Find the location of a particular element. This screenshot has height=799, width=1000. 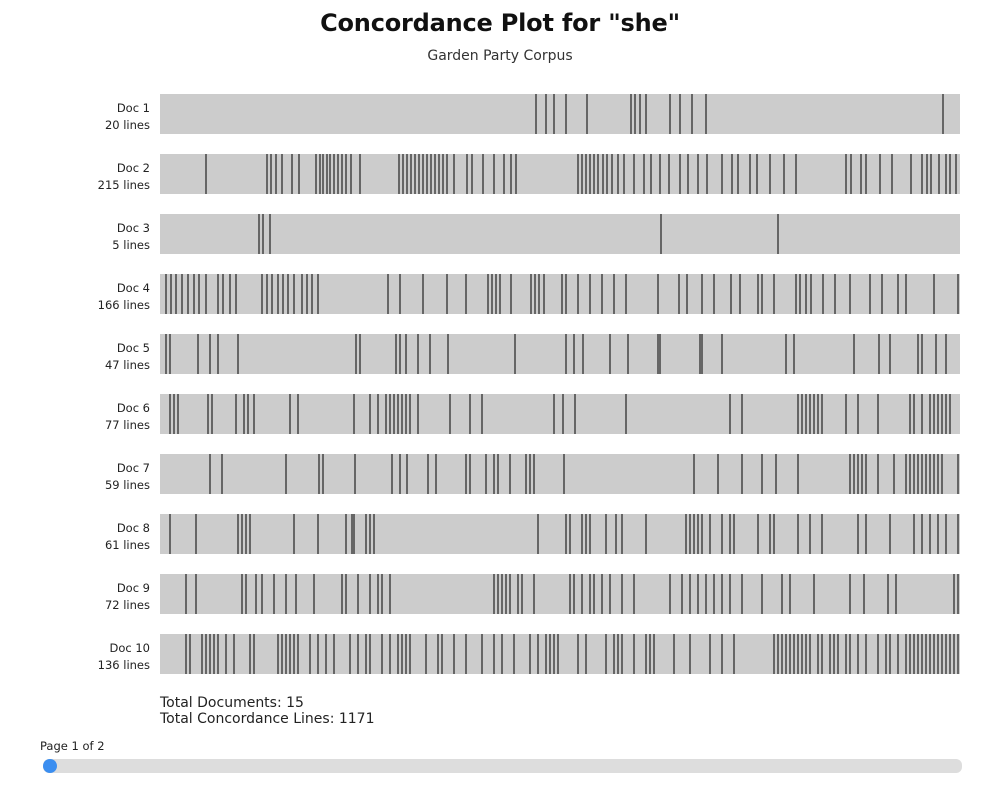

page-slider-track is located at coordinates (502, 766).